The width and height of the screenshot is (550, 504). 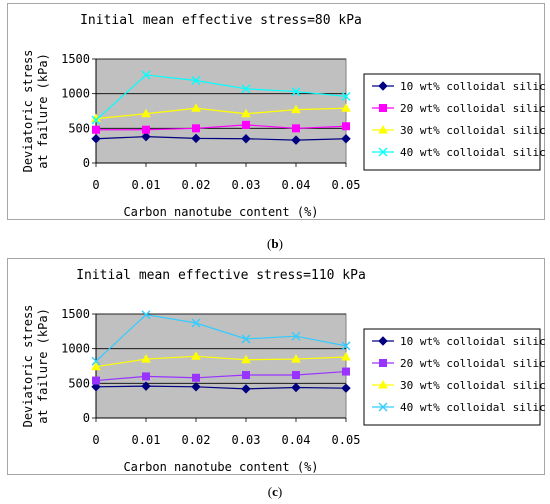 What do you see at coordinates (473, 108) in the screenshot?
I see `legend-label-2-b: 20 wt% colloidal silica` at bounding box center [473, 108].